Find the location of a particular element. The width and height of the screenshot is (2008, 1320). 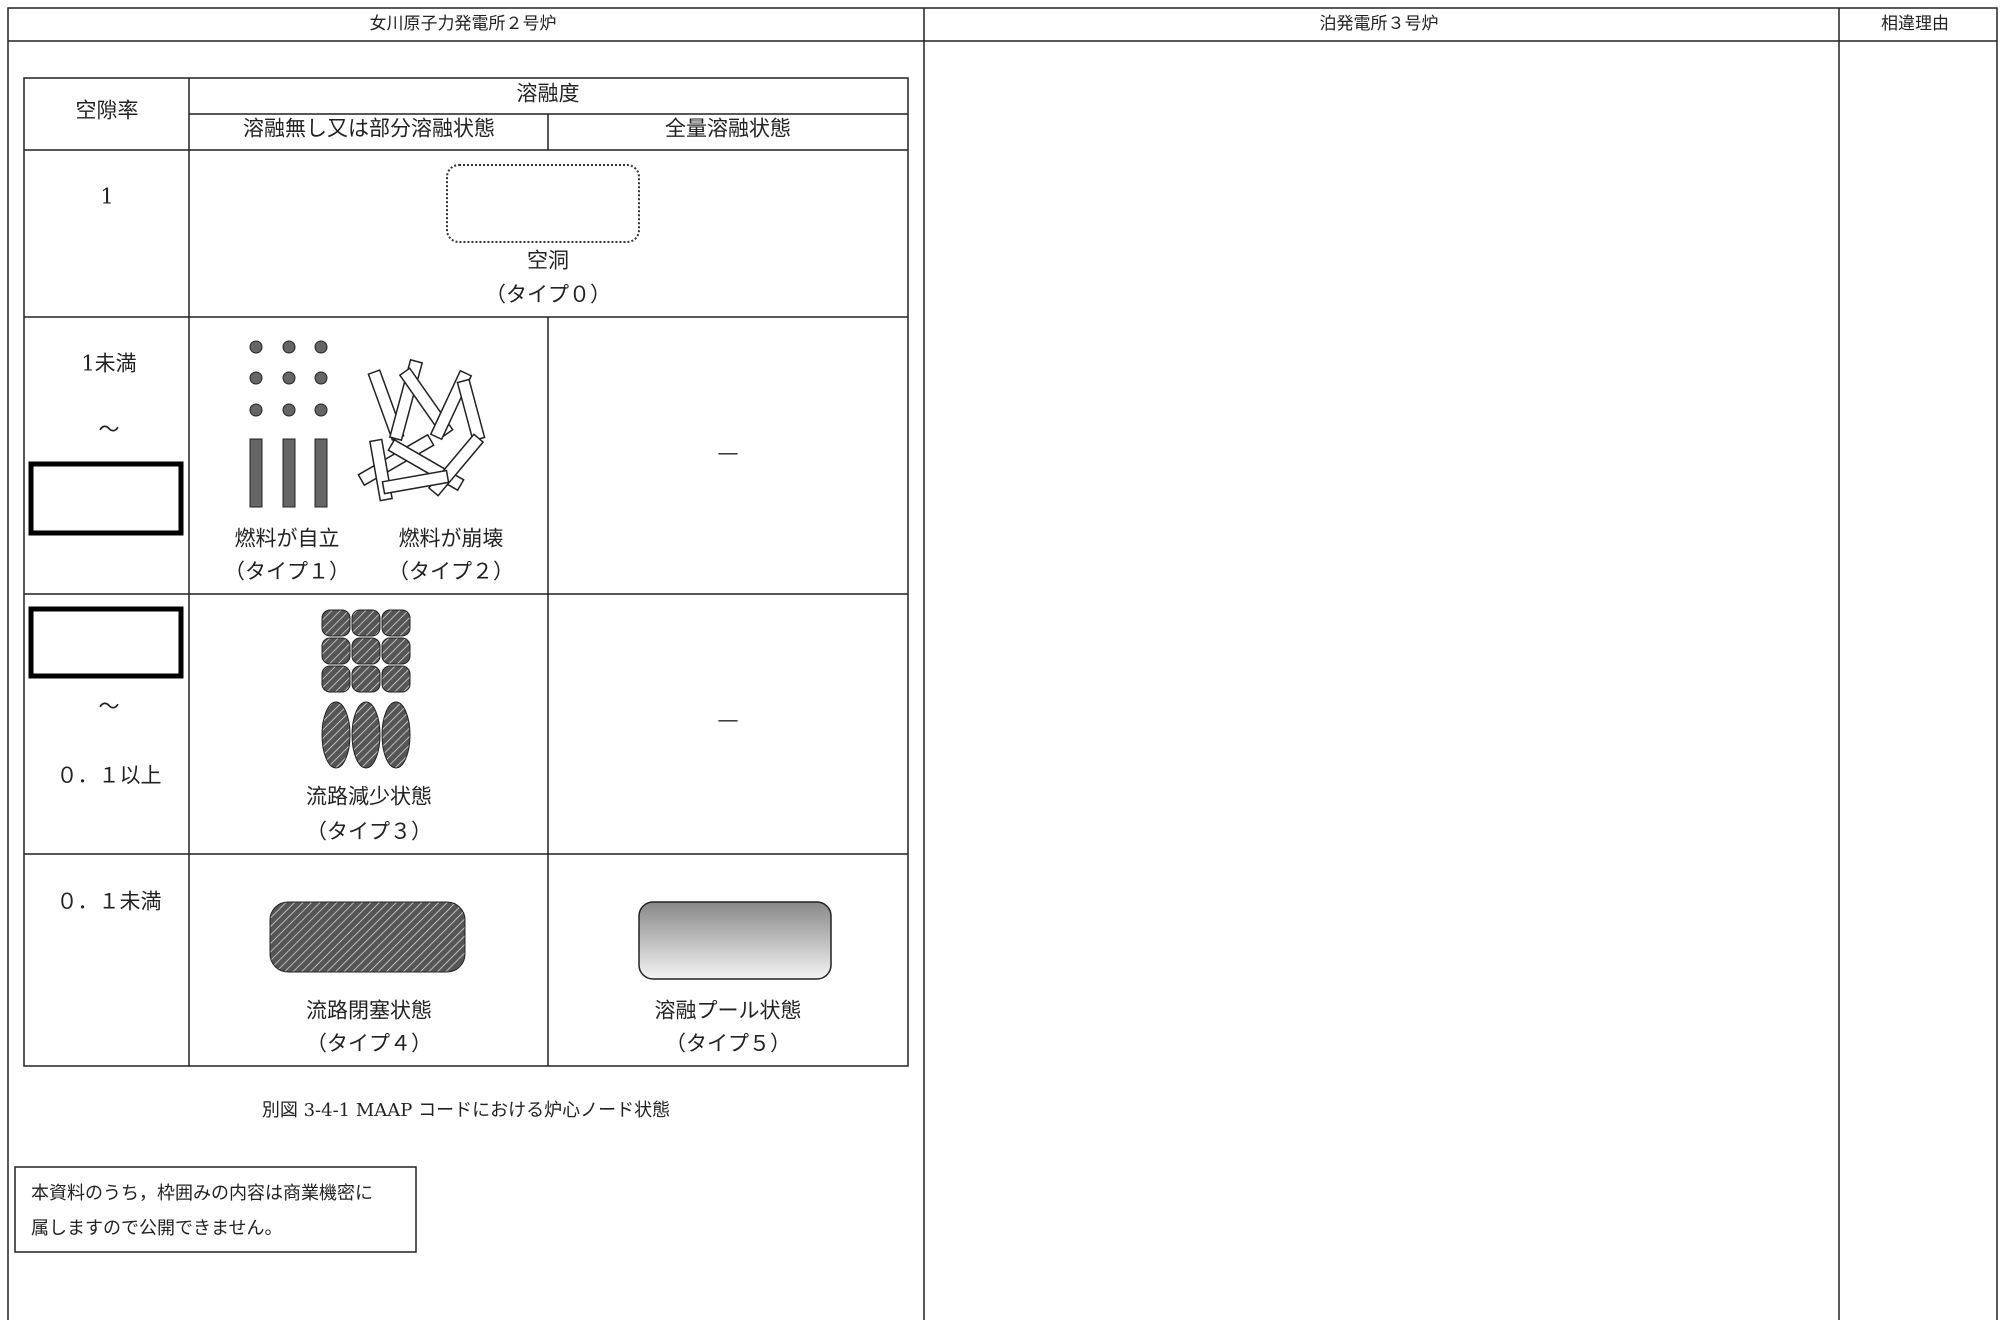

standing-fuel-icon is located at coordinates (288, 424).